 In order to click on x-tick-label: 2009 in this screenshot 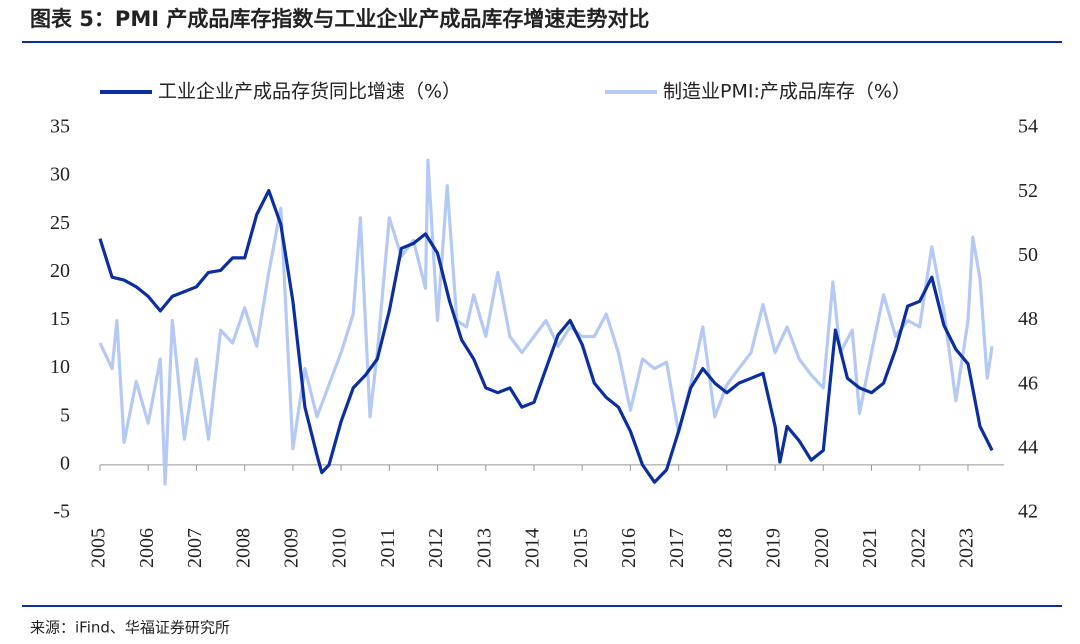, I will do `click(291, 548)`.